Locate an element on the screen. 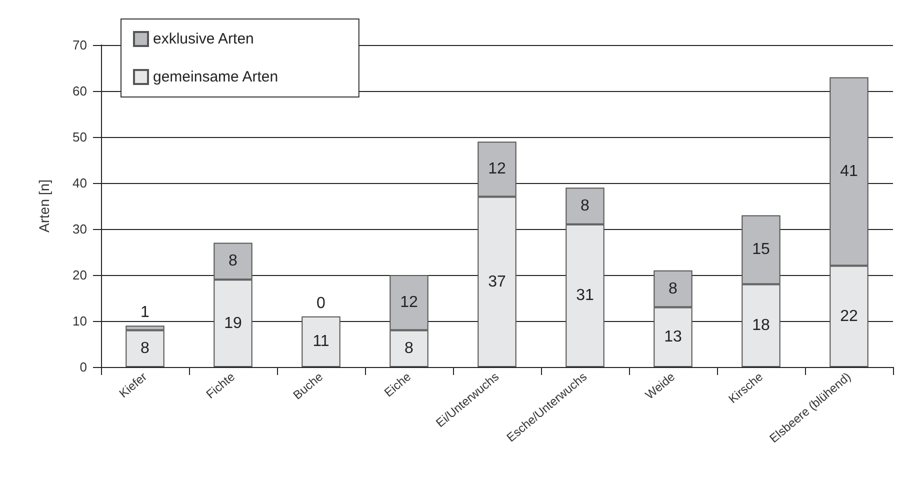 This screenshot has height=496, width=903. bar is located at coordinates (321, 341).